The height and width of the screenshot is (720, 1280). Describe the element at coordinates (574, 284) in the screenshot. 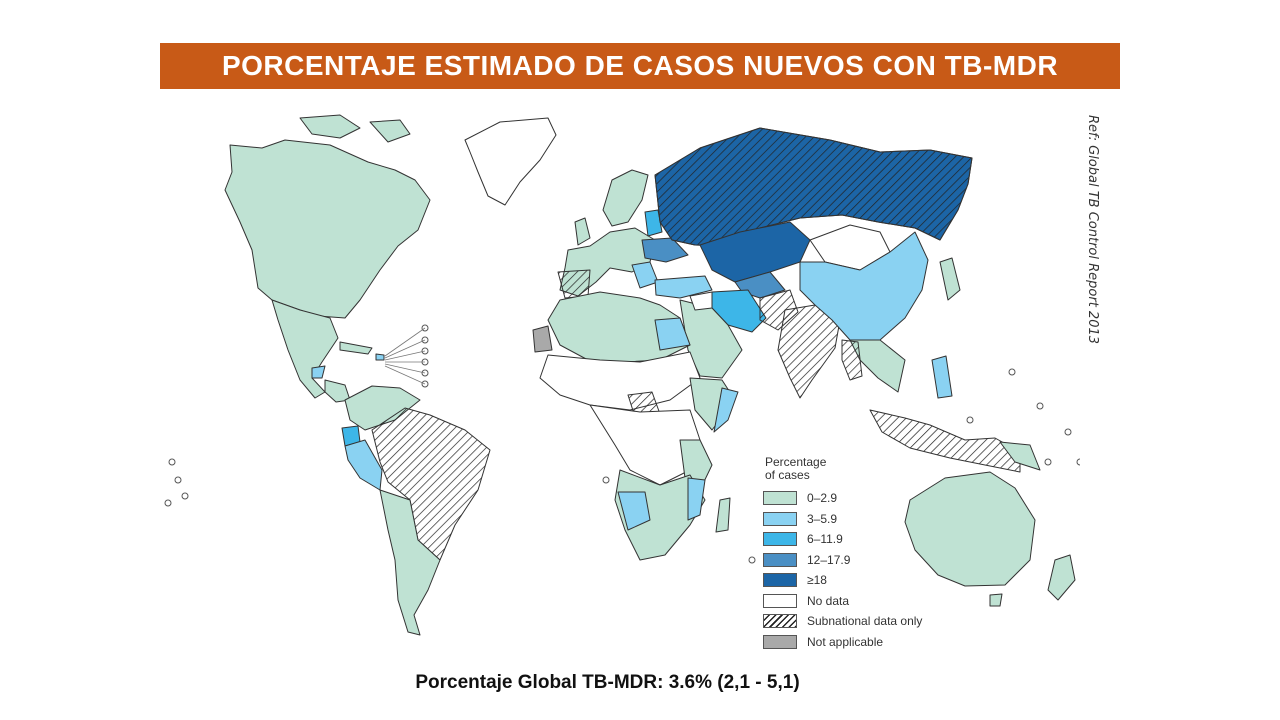

I see `region-iberia` at that location.